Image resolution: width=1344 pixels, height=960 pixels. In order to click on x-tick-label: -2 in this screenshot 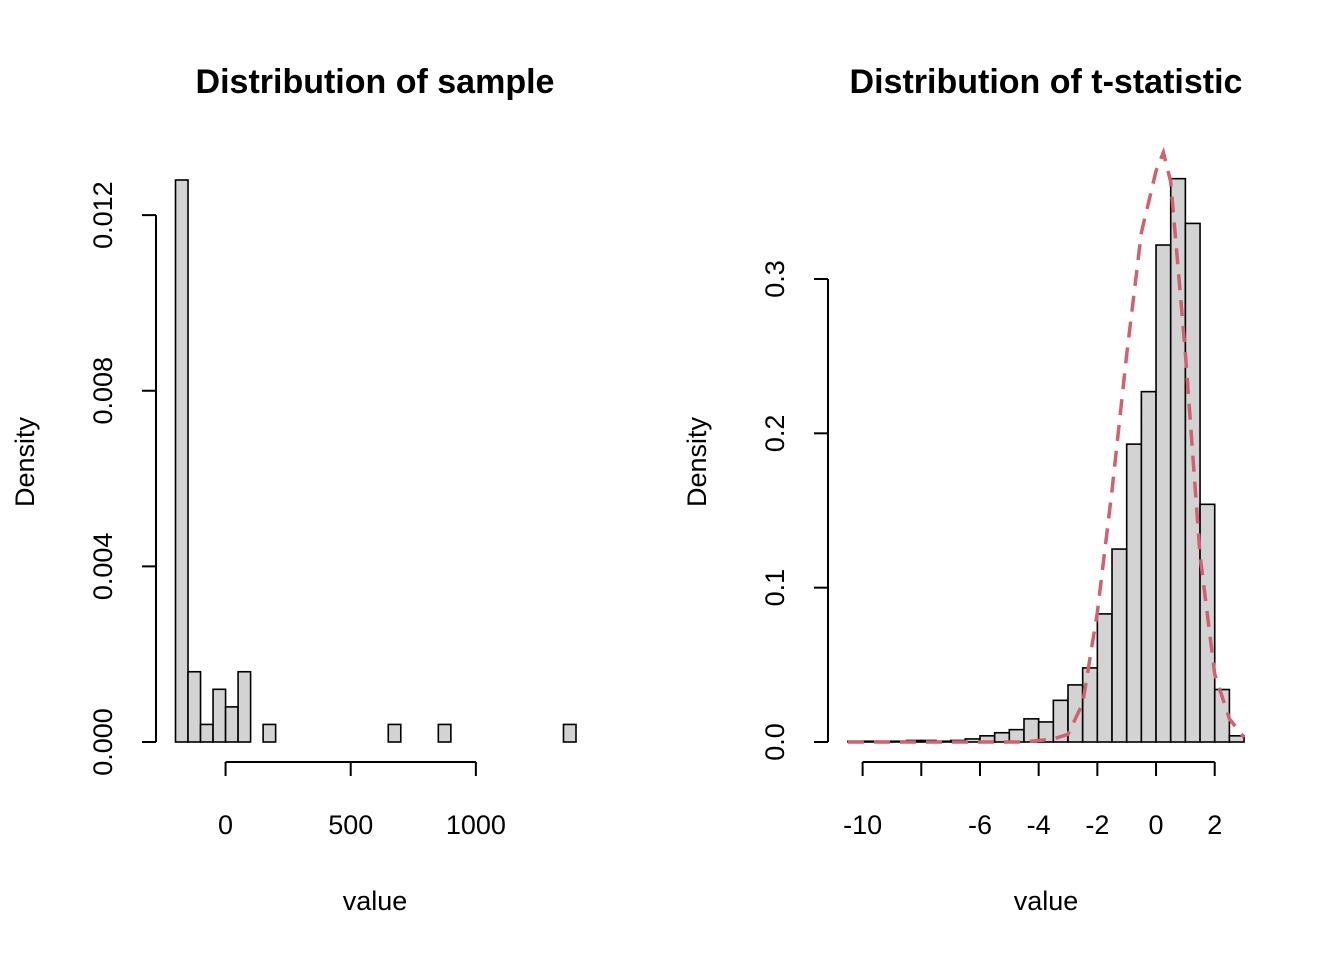, I will do `click(1097, 825)`.